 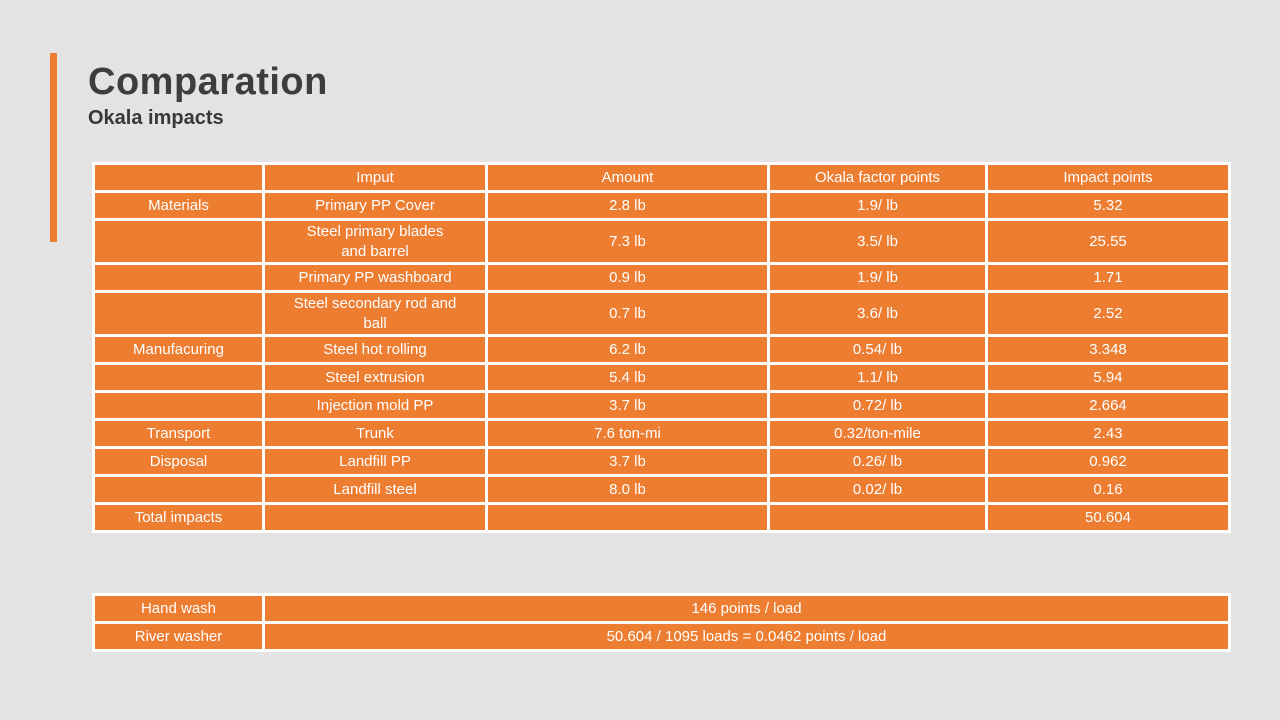 What do you see at coordinates (178, 349) in the screenshot?
I see `table-cell: Manufacuring` at bounding box center [178, 349].